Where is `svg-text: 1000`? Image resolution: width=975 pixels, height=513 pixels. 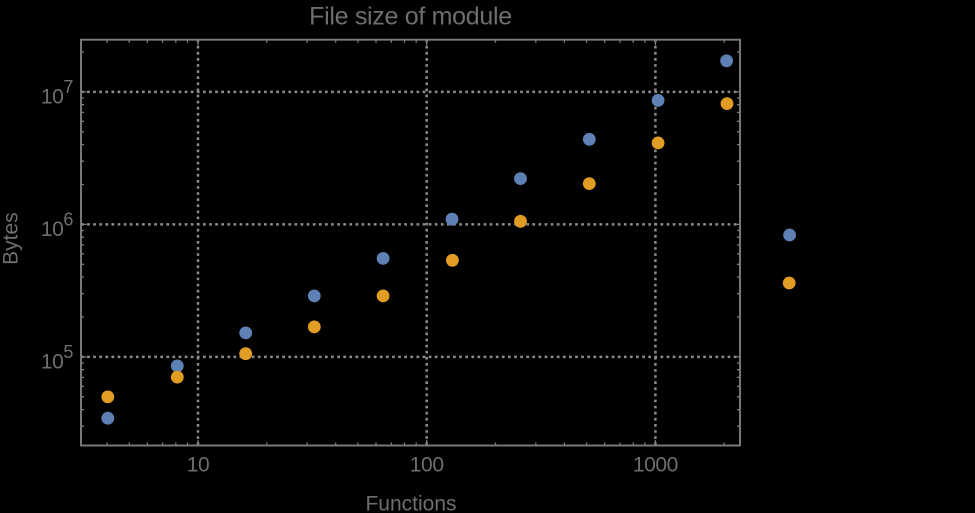 svg-text: 1000 is located at coordinates (655, 465).